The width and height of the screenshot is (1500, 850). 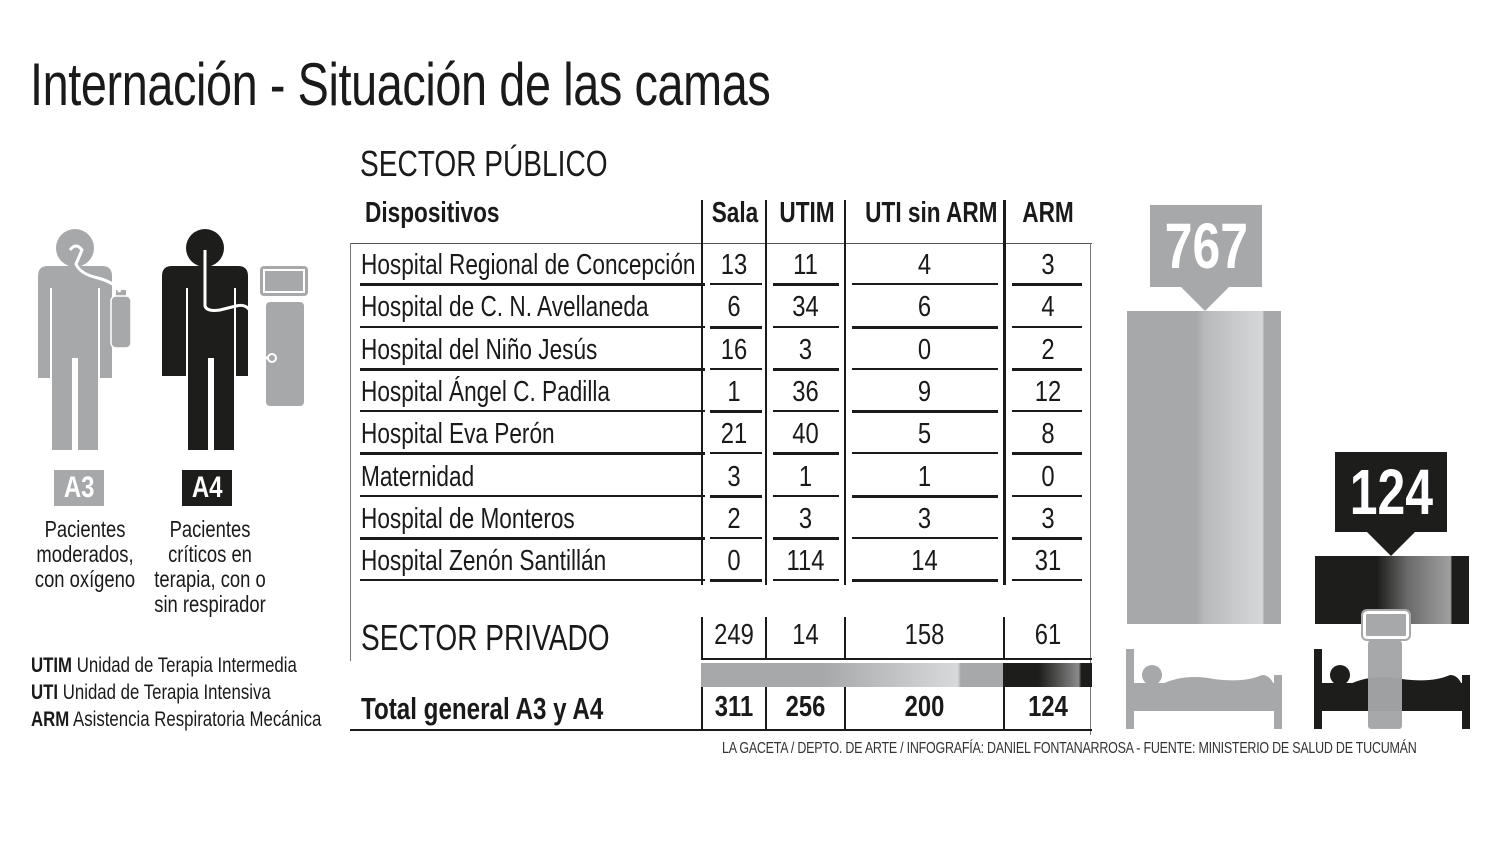 I want to click on a3-legend-badge: A3, so click(x=79, y=488).